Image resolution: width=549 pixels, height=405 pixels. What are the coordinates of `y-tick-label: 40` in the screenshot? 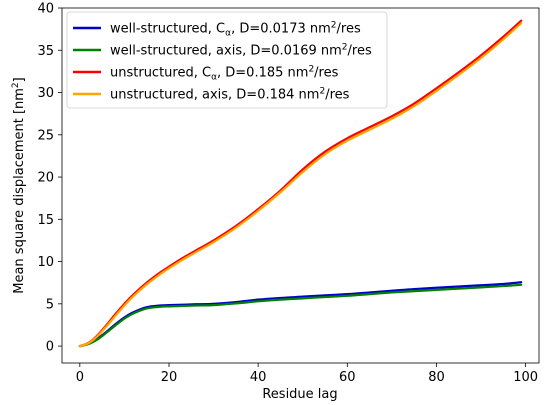 It's located at (45, 9).